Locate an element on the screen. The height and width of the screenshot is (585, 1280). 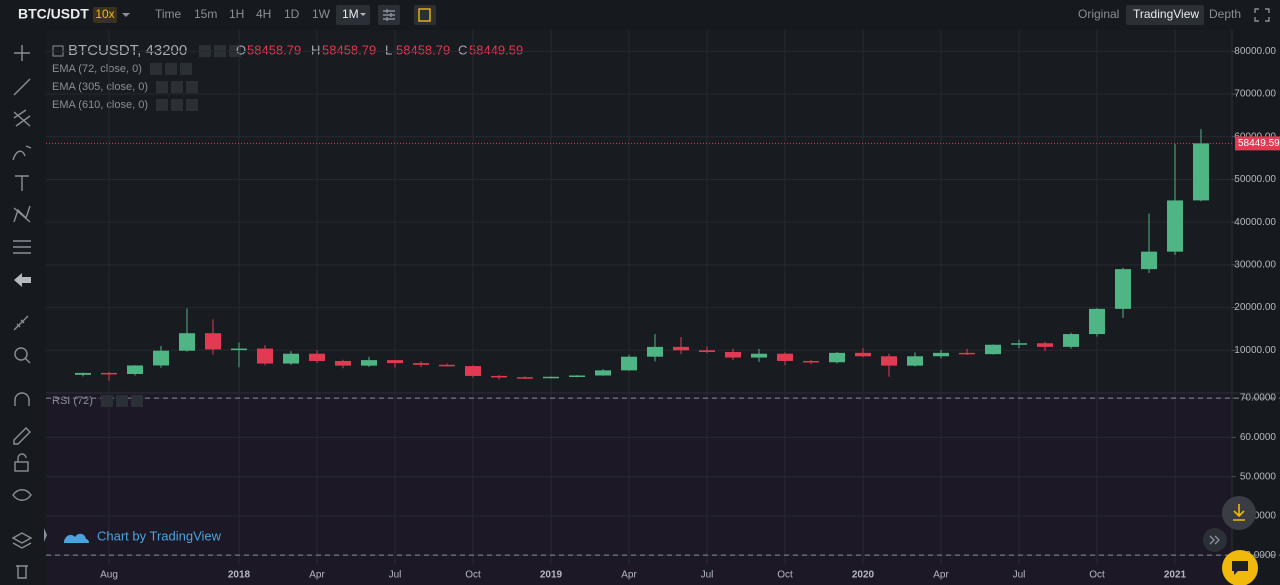
ruler-tool is located at coordinates (21, 323).